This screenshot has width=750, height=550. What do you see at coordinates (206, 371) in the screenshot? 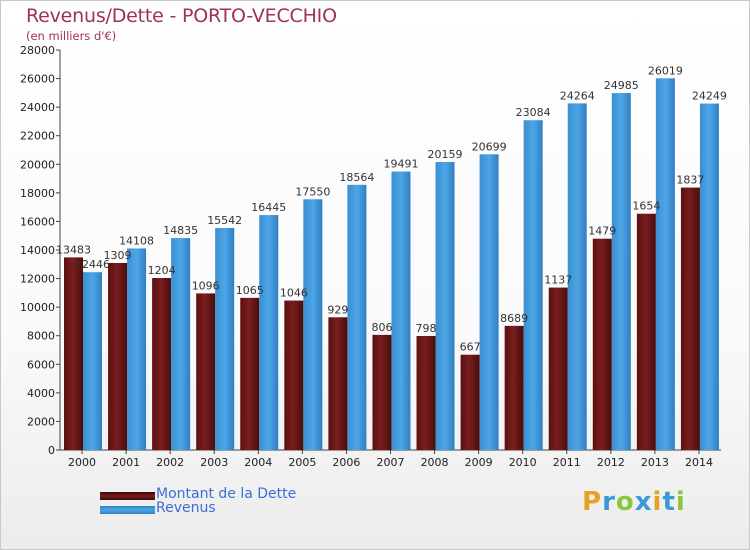
I see `bar-debt-2003` at bounding box center [206, 371].